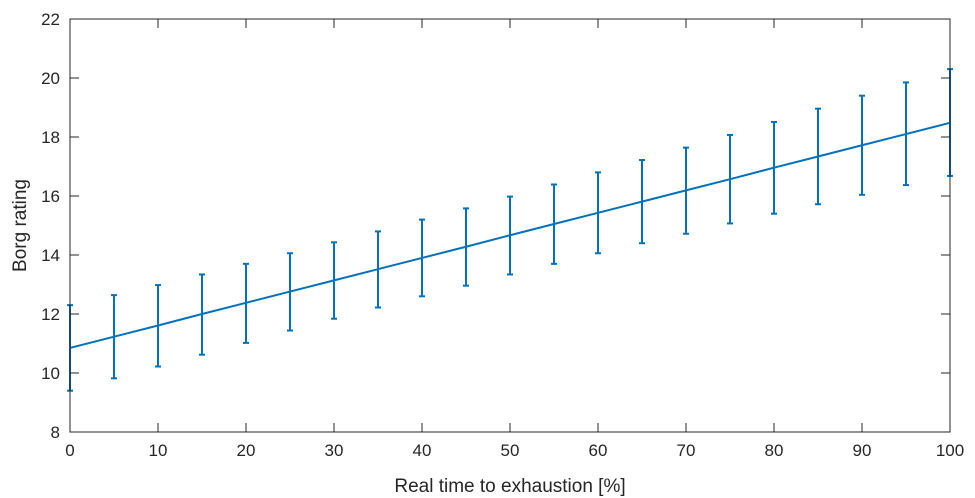  Describe the element at coordinates (862, 450) in the screenshot. I see `x-tick-label: 90` at that location.